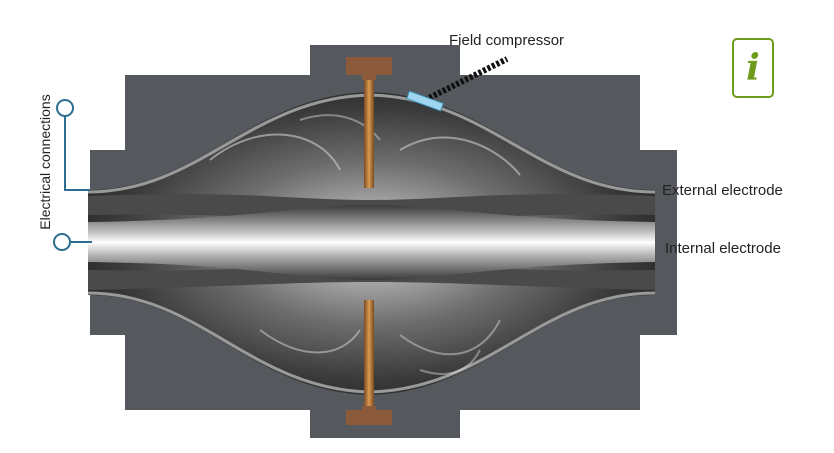  What do you see at coordinates (722, 190) in the screenshot?
I see `external-electrode-label: External electrode` at bounding box center [722, 190].